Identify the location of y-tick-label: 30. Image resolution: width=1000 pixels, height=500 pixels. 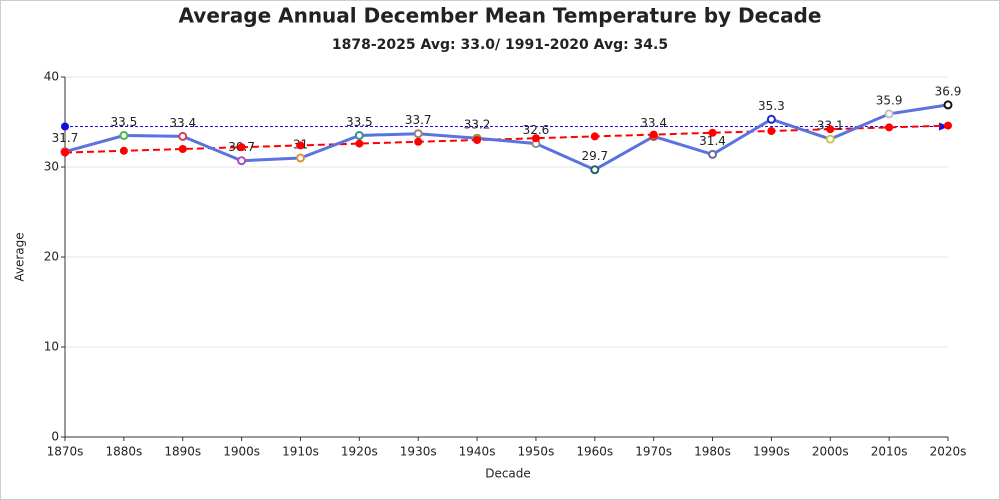
(51, 167).